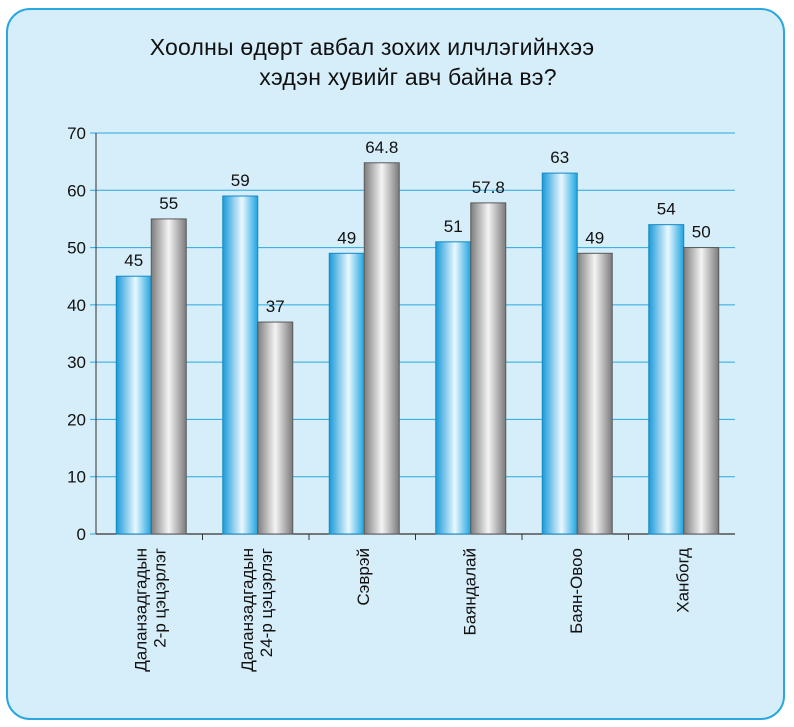 Image resolution: width=794 pixels, height=727 pixels. I want to click on data-label: 64.8, so click(381, 147).